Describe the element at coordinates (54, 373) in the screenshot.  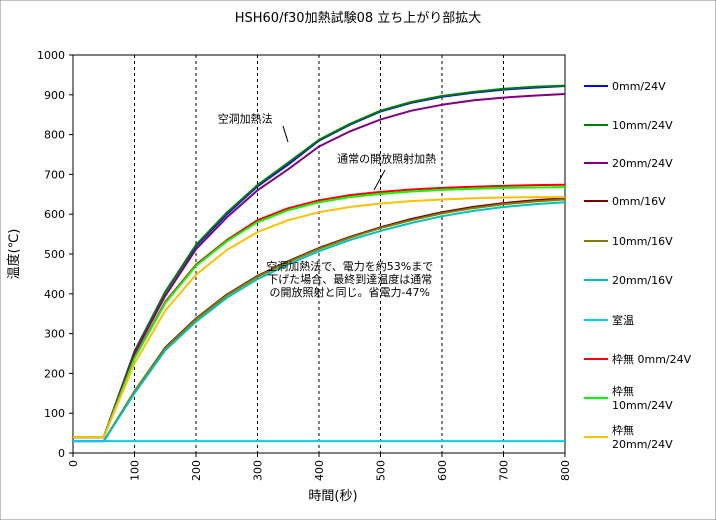
I see `y-tick-label-2: 200` at that location.